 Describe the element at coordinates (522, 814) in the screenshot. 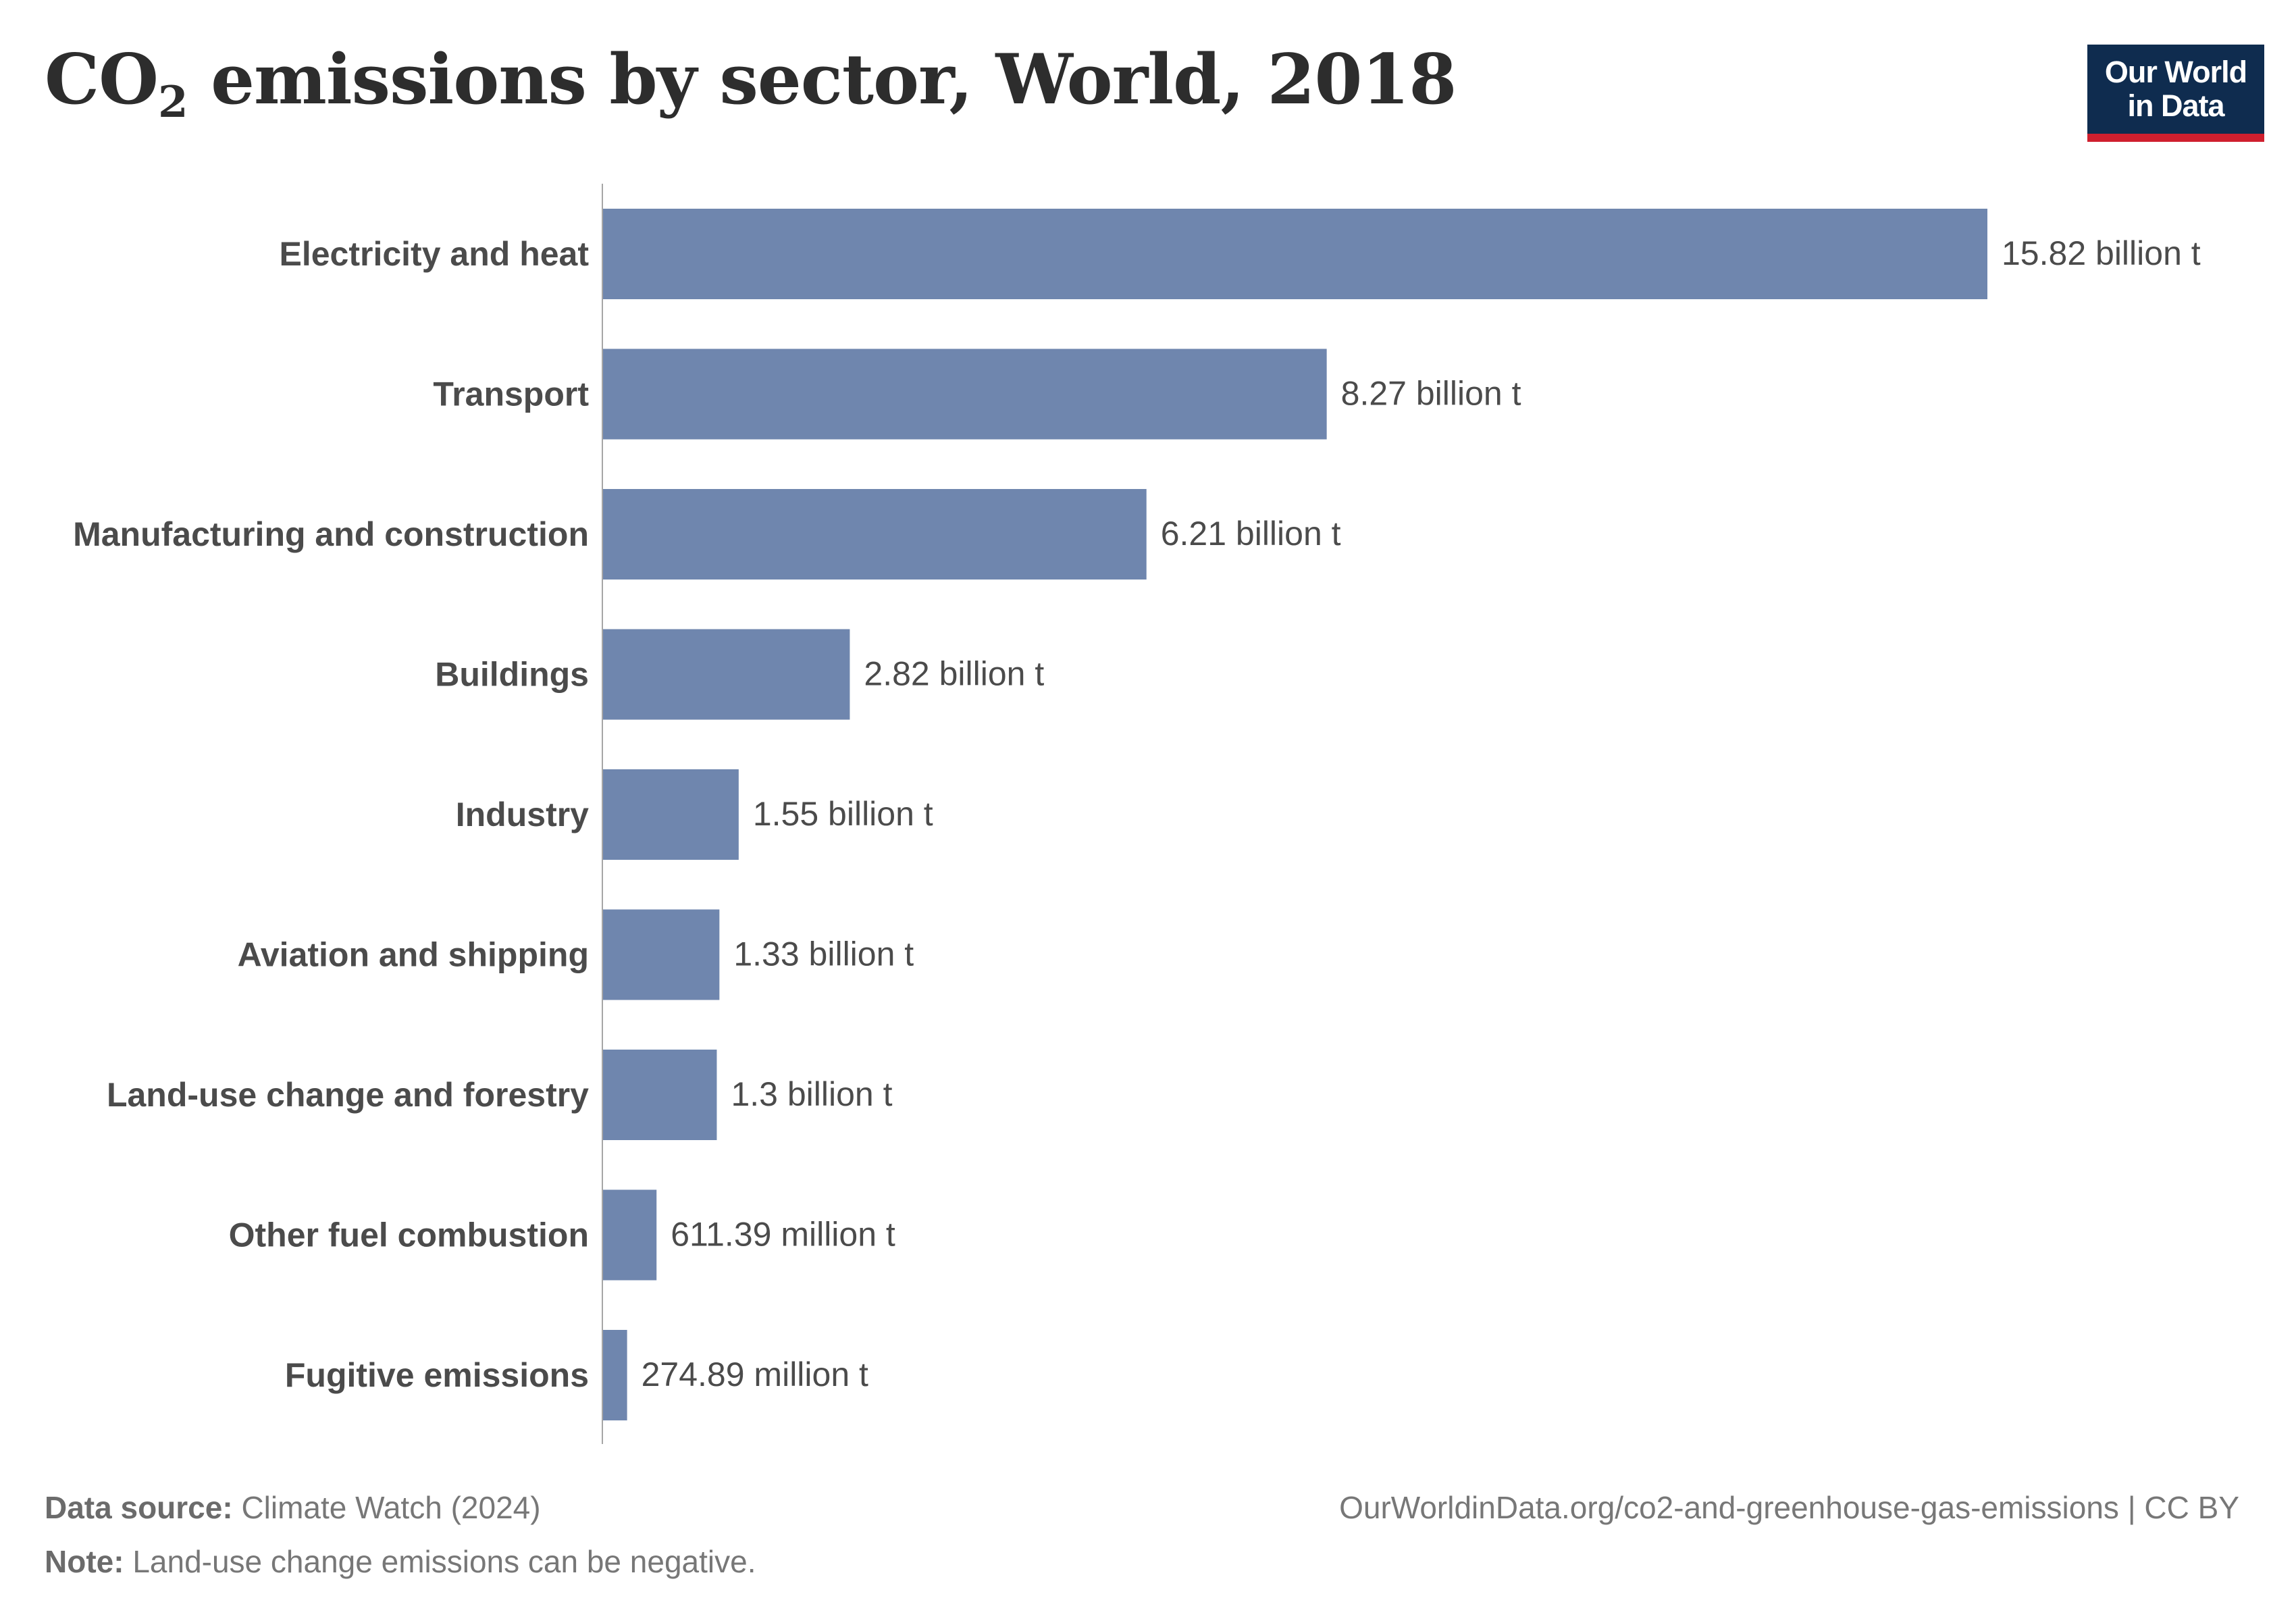

I see `category-label: Industry` at that location.